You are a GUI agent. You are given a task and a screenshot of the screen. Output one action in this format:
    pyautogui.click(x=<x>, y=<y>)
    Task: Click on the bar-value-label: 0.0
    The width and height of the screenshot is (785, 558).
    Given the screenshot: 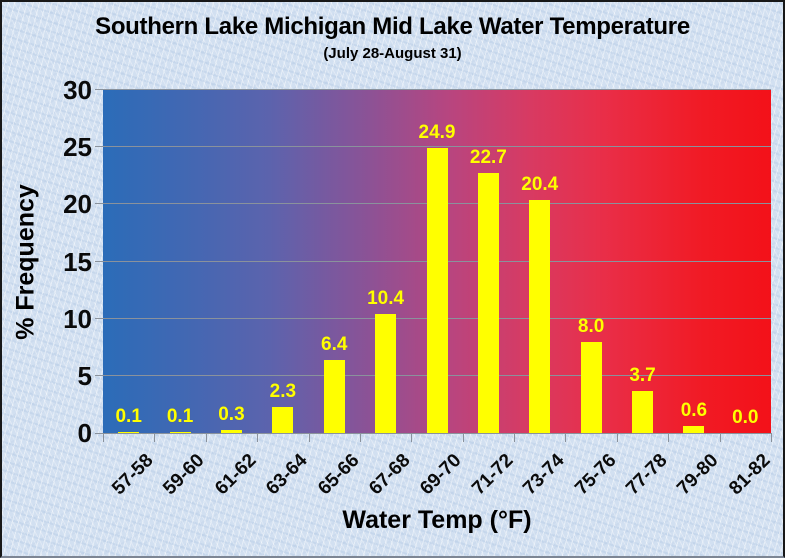 What is the action you would take?
    pyautogui.click(x=745, y=417)
    